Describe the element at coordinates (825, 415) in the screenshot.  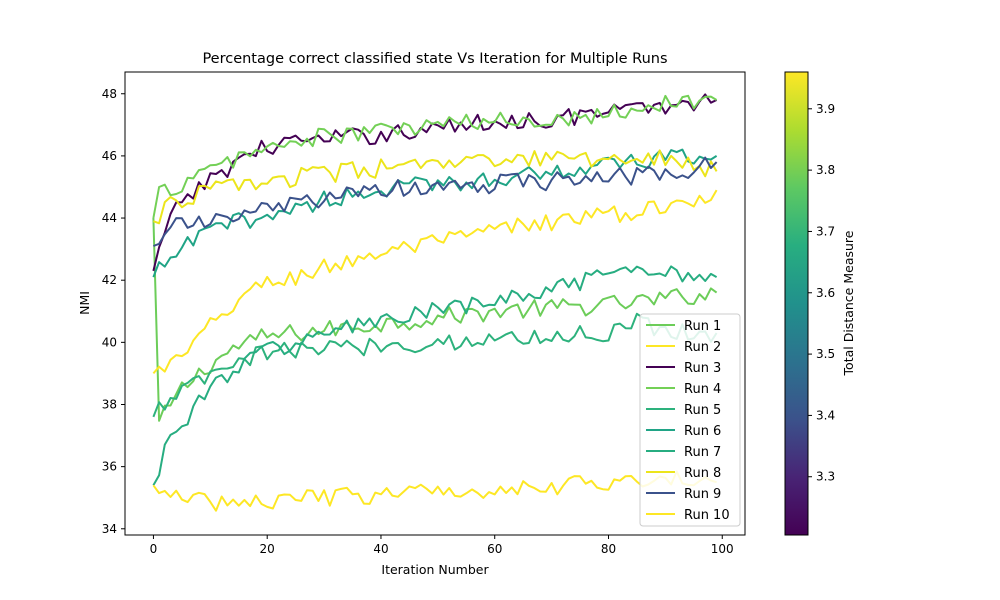
I see `colorbar-tick-label: 3.4` at that location.